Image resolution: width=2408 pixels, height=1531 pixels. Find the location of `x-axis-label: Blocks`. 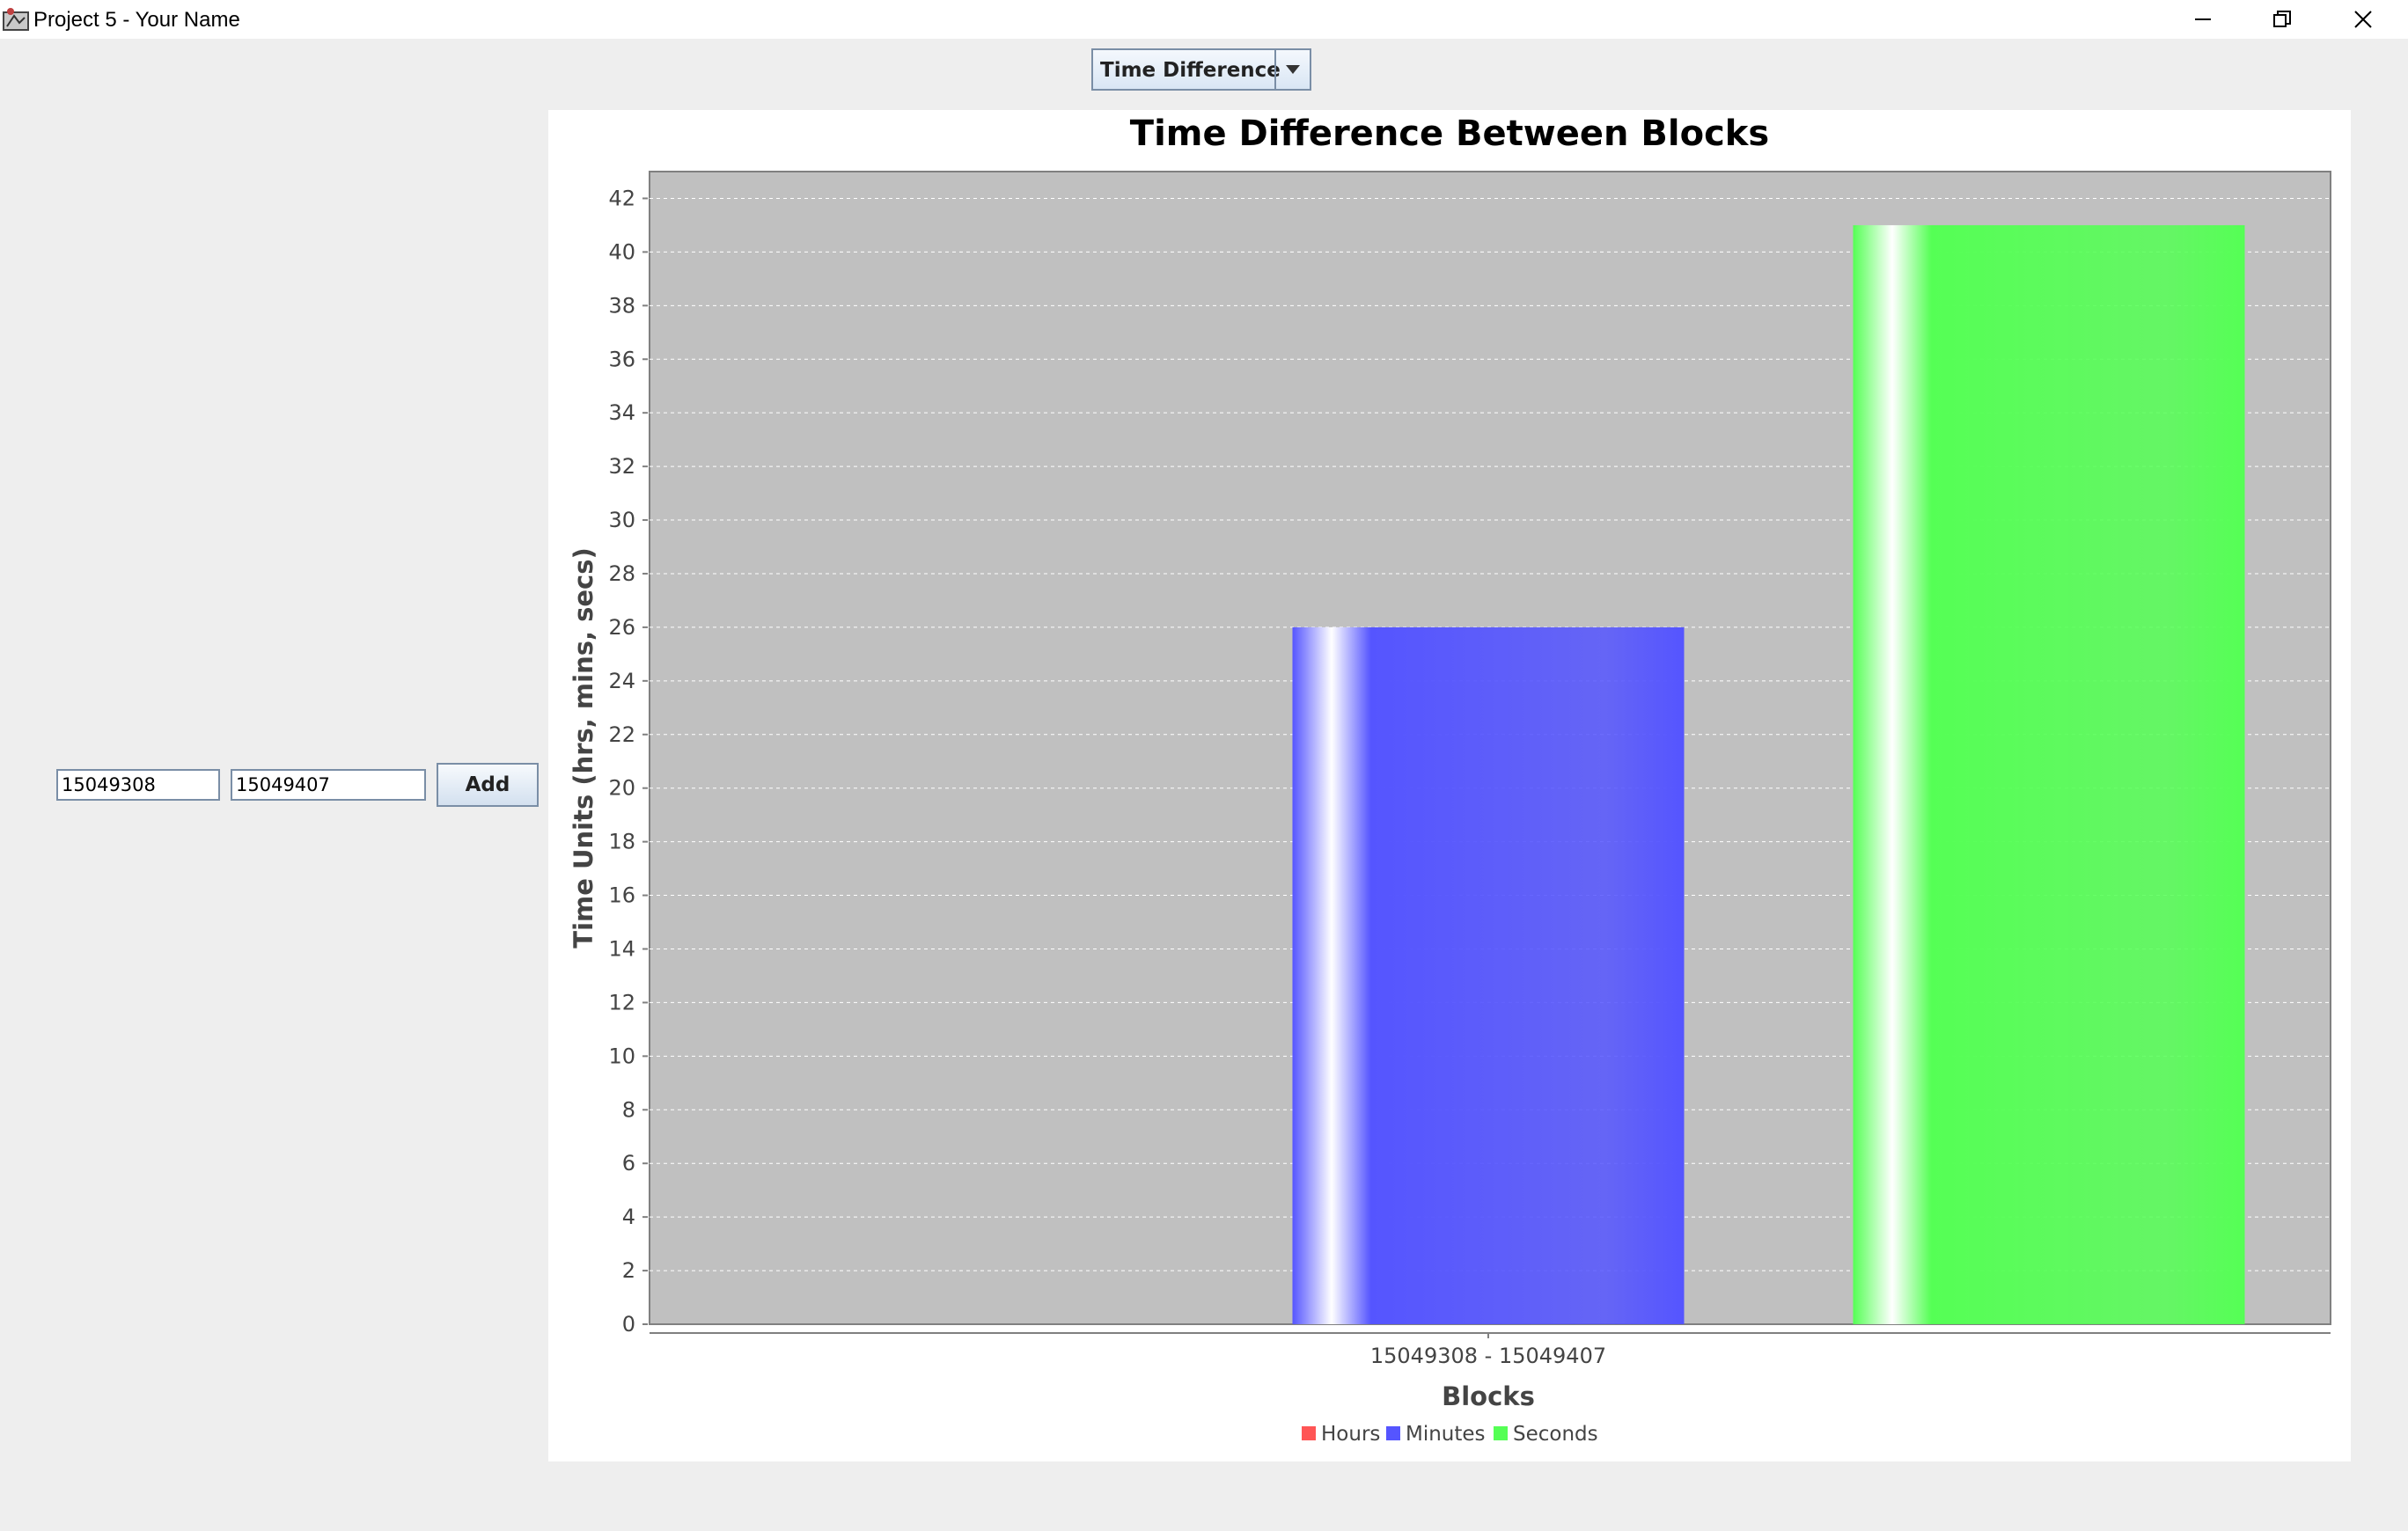

x-axis-label: Blocks is located at coordinates (1488, 1396).